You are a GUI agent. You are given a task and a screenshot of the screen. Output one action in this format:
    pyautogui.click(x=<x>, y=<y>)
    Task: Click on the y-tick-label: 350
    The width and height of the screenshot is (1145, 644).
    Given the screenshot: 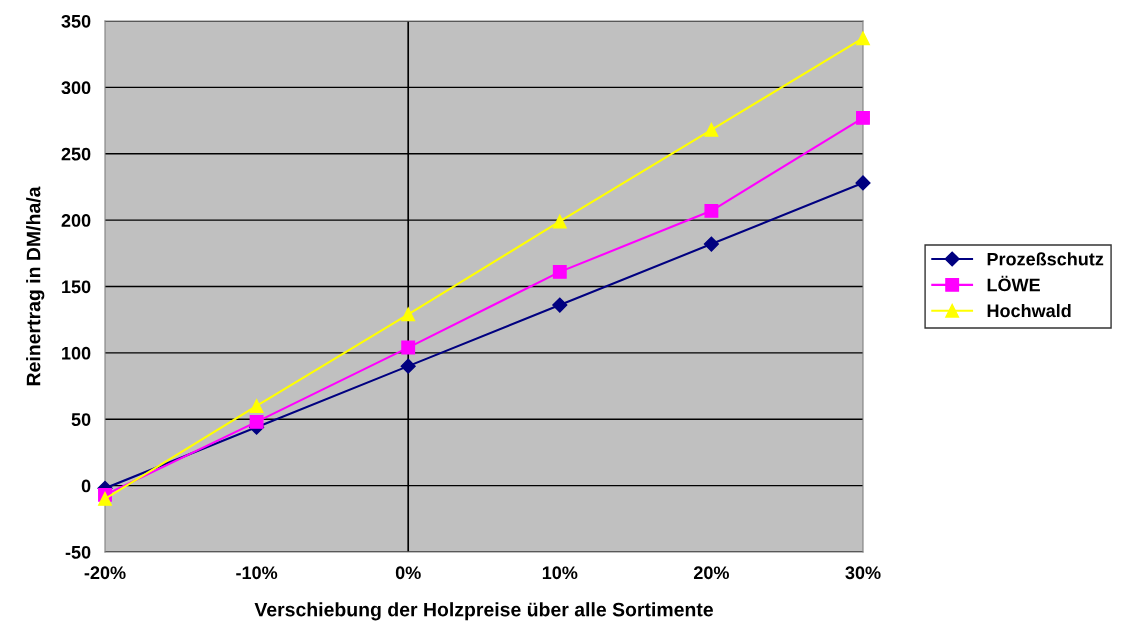 What is the action you would take?
    pyautogui.click(x=76, y=21)
    